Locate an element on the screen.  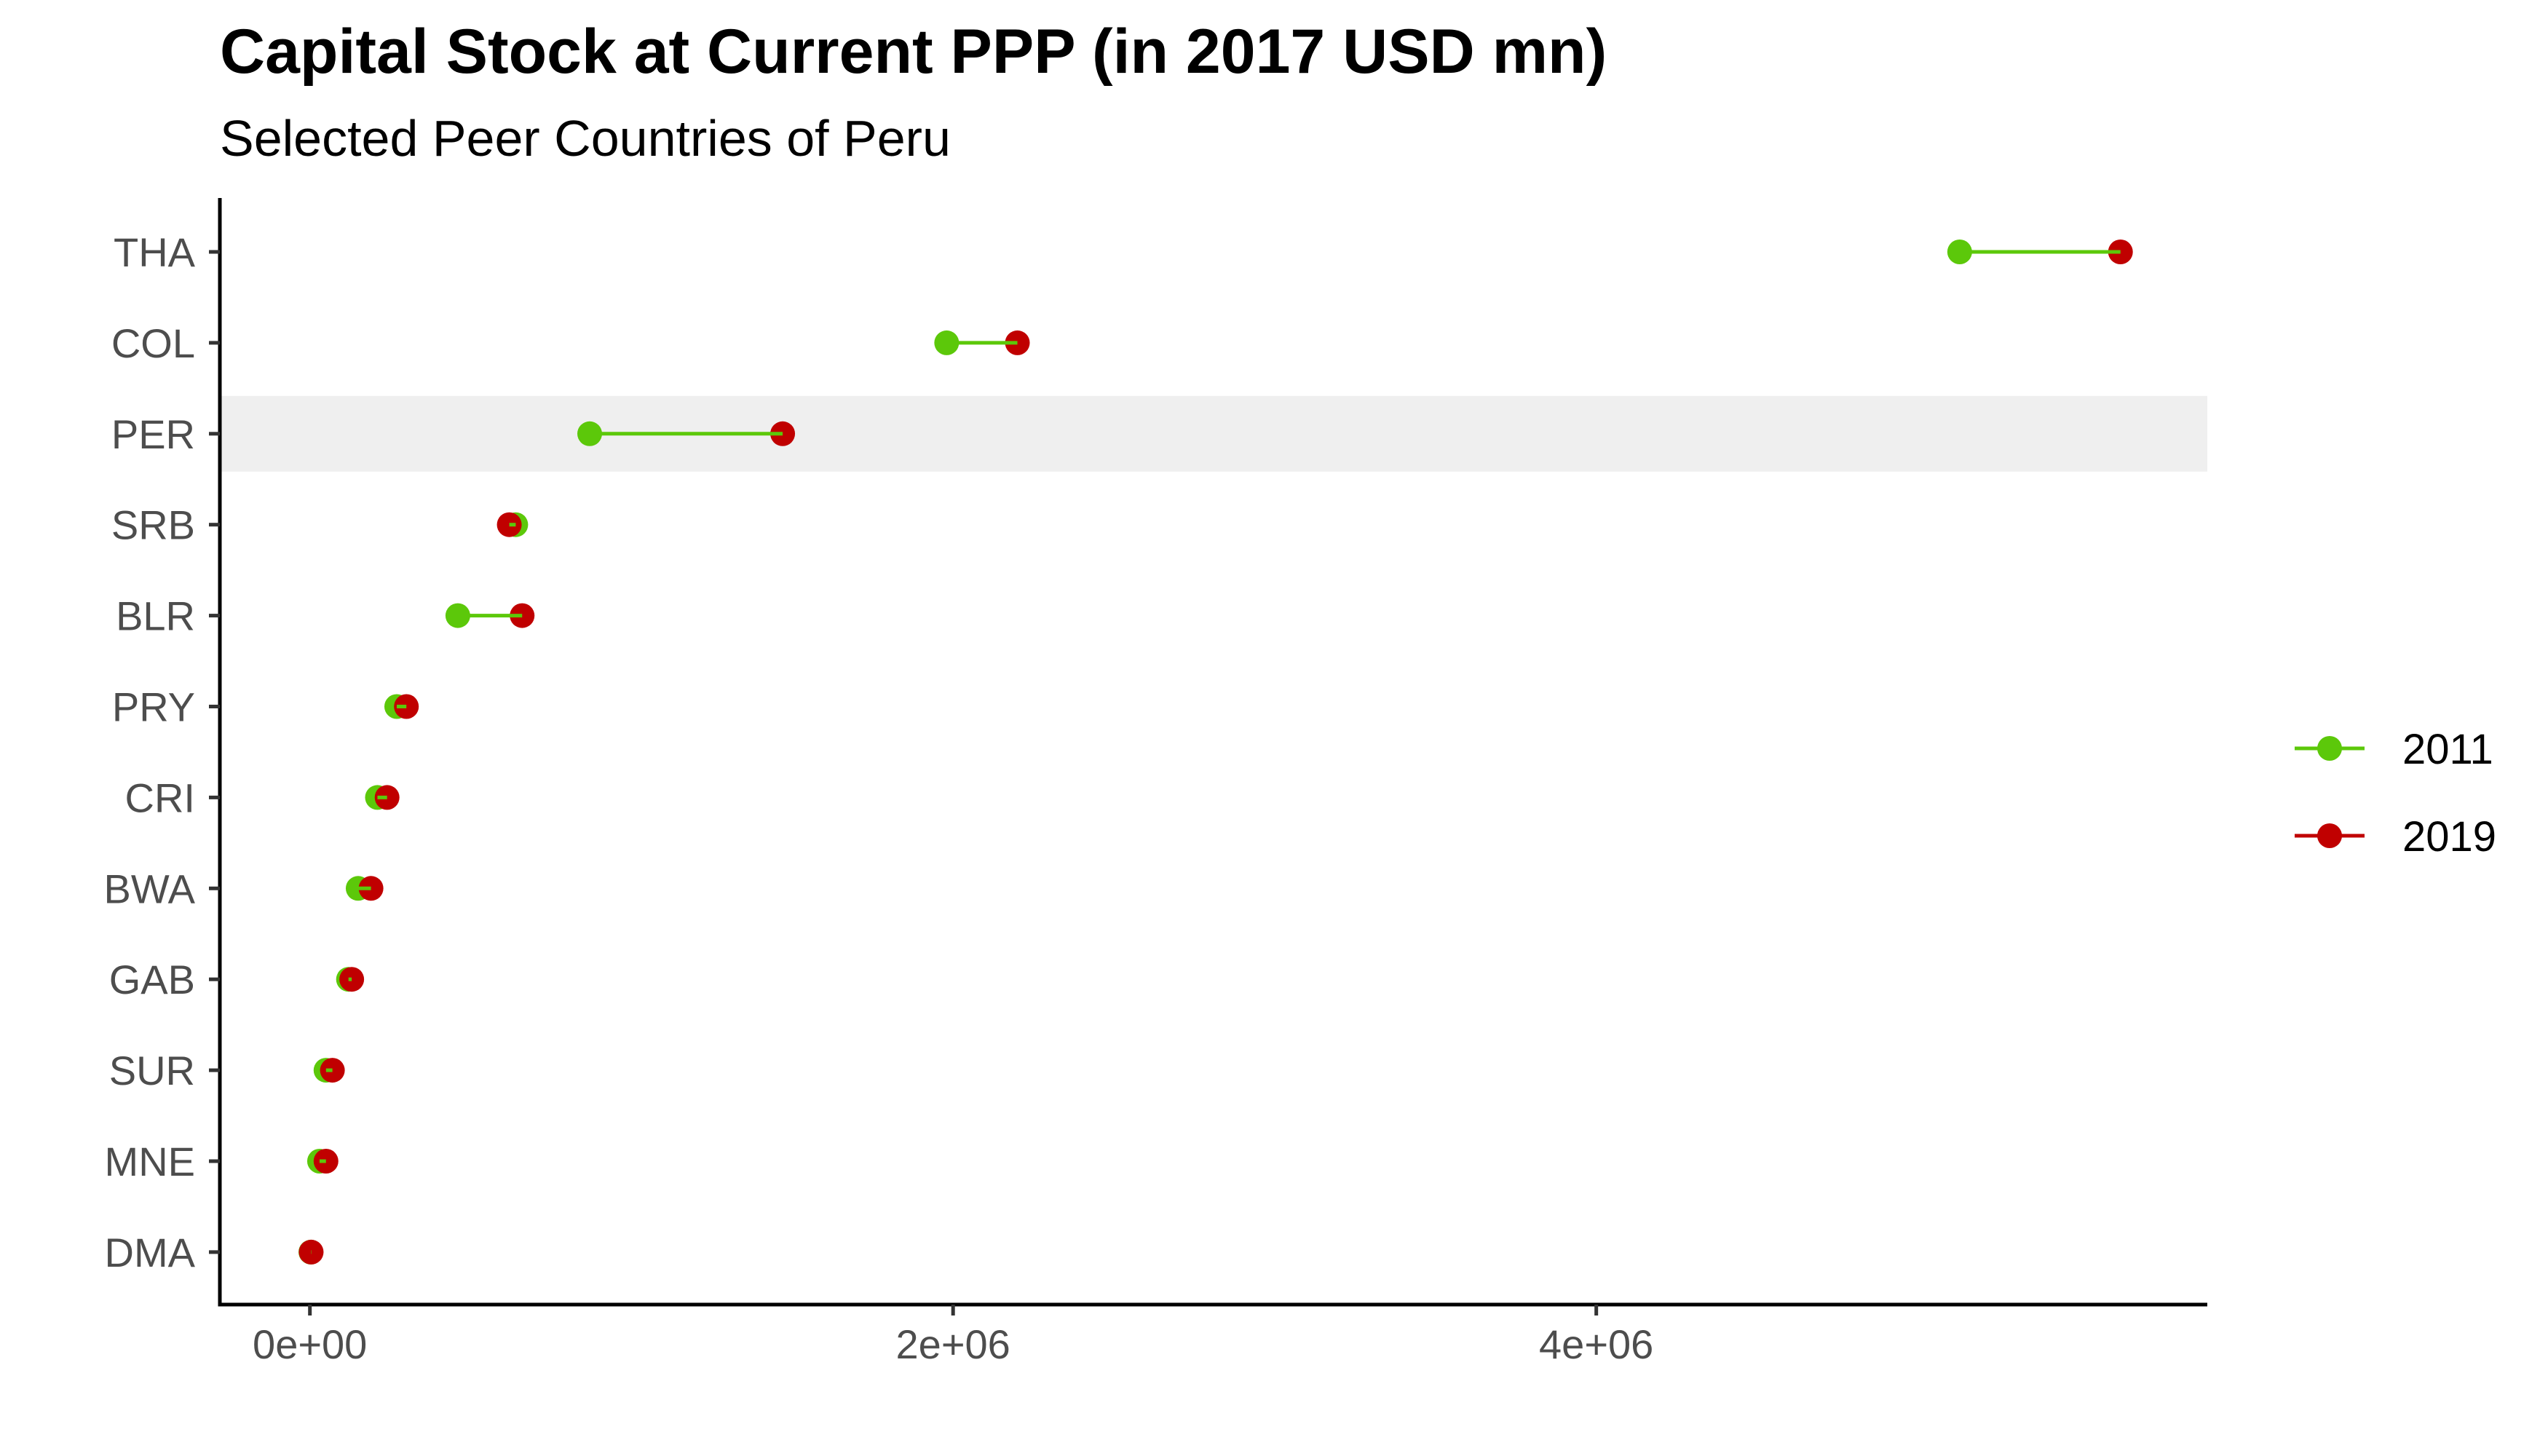
y-tick-label: MNE is located at coordinates (150, 1161).